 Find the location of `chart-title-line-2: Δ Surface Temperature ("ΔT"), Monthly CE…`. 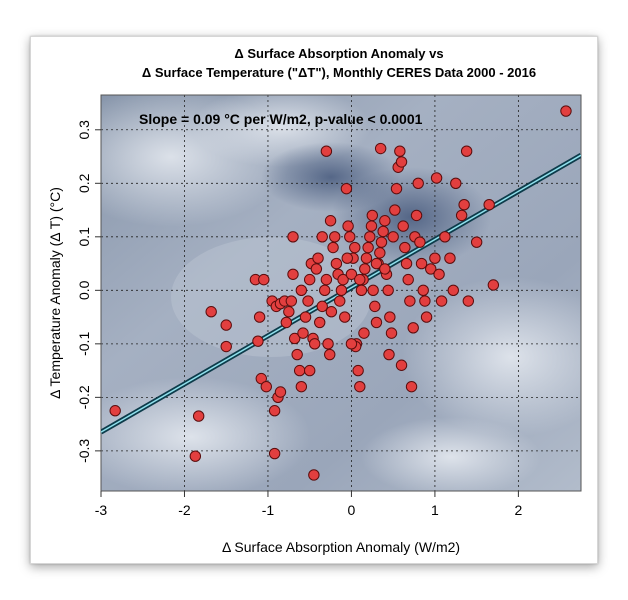

chart-title-line-2: Δ Surface Temperature ("ΔT"), Monthly CE… is located at coordinates (339, 72).